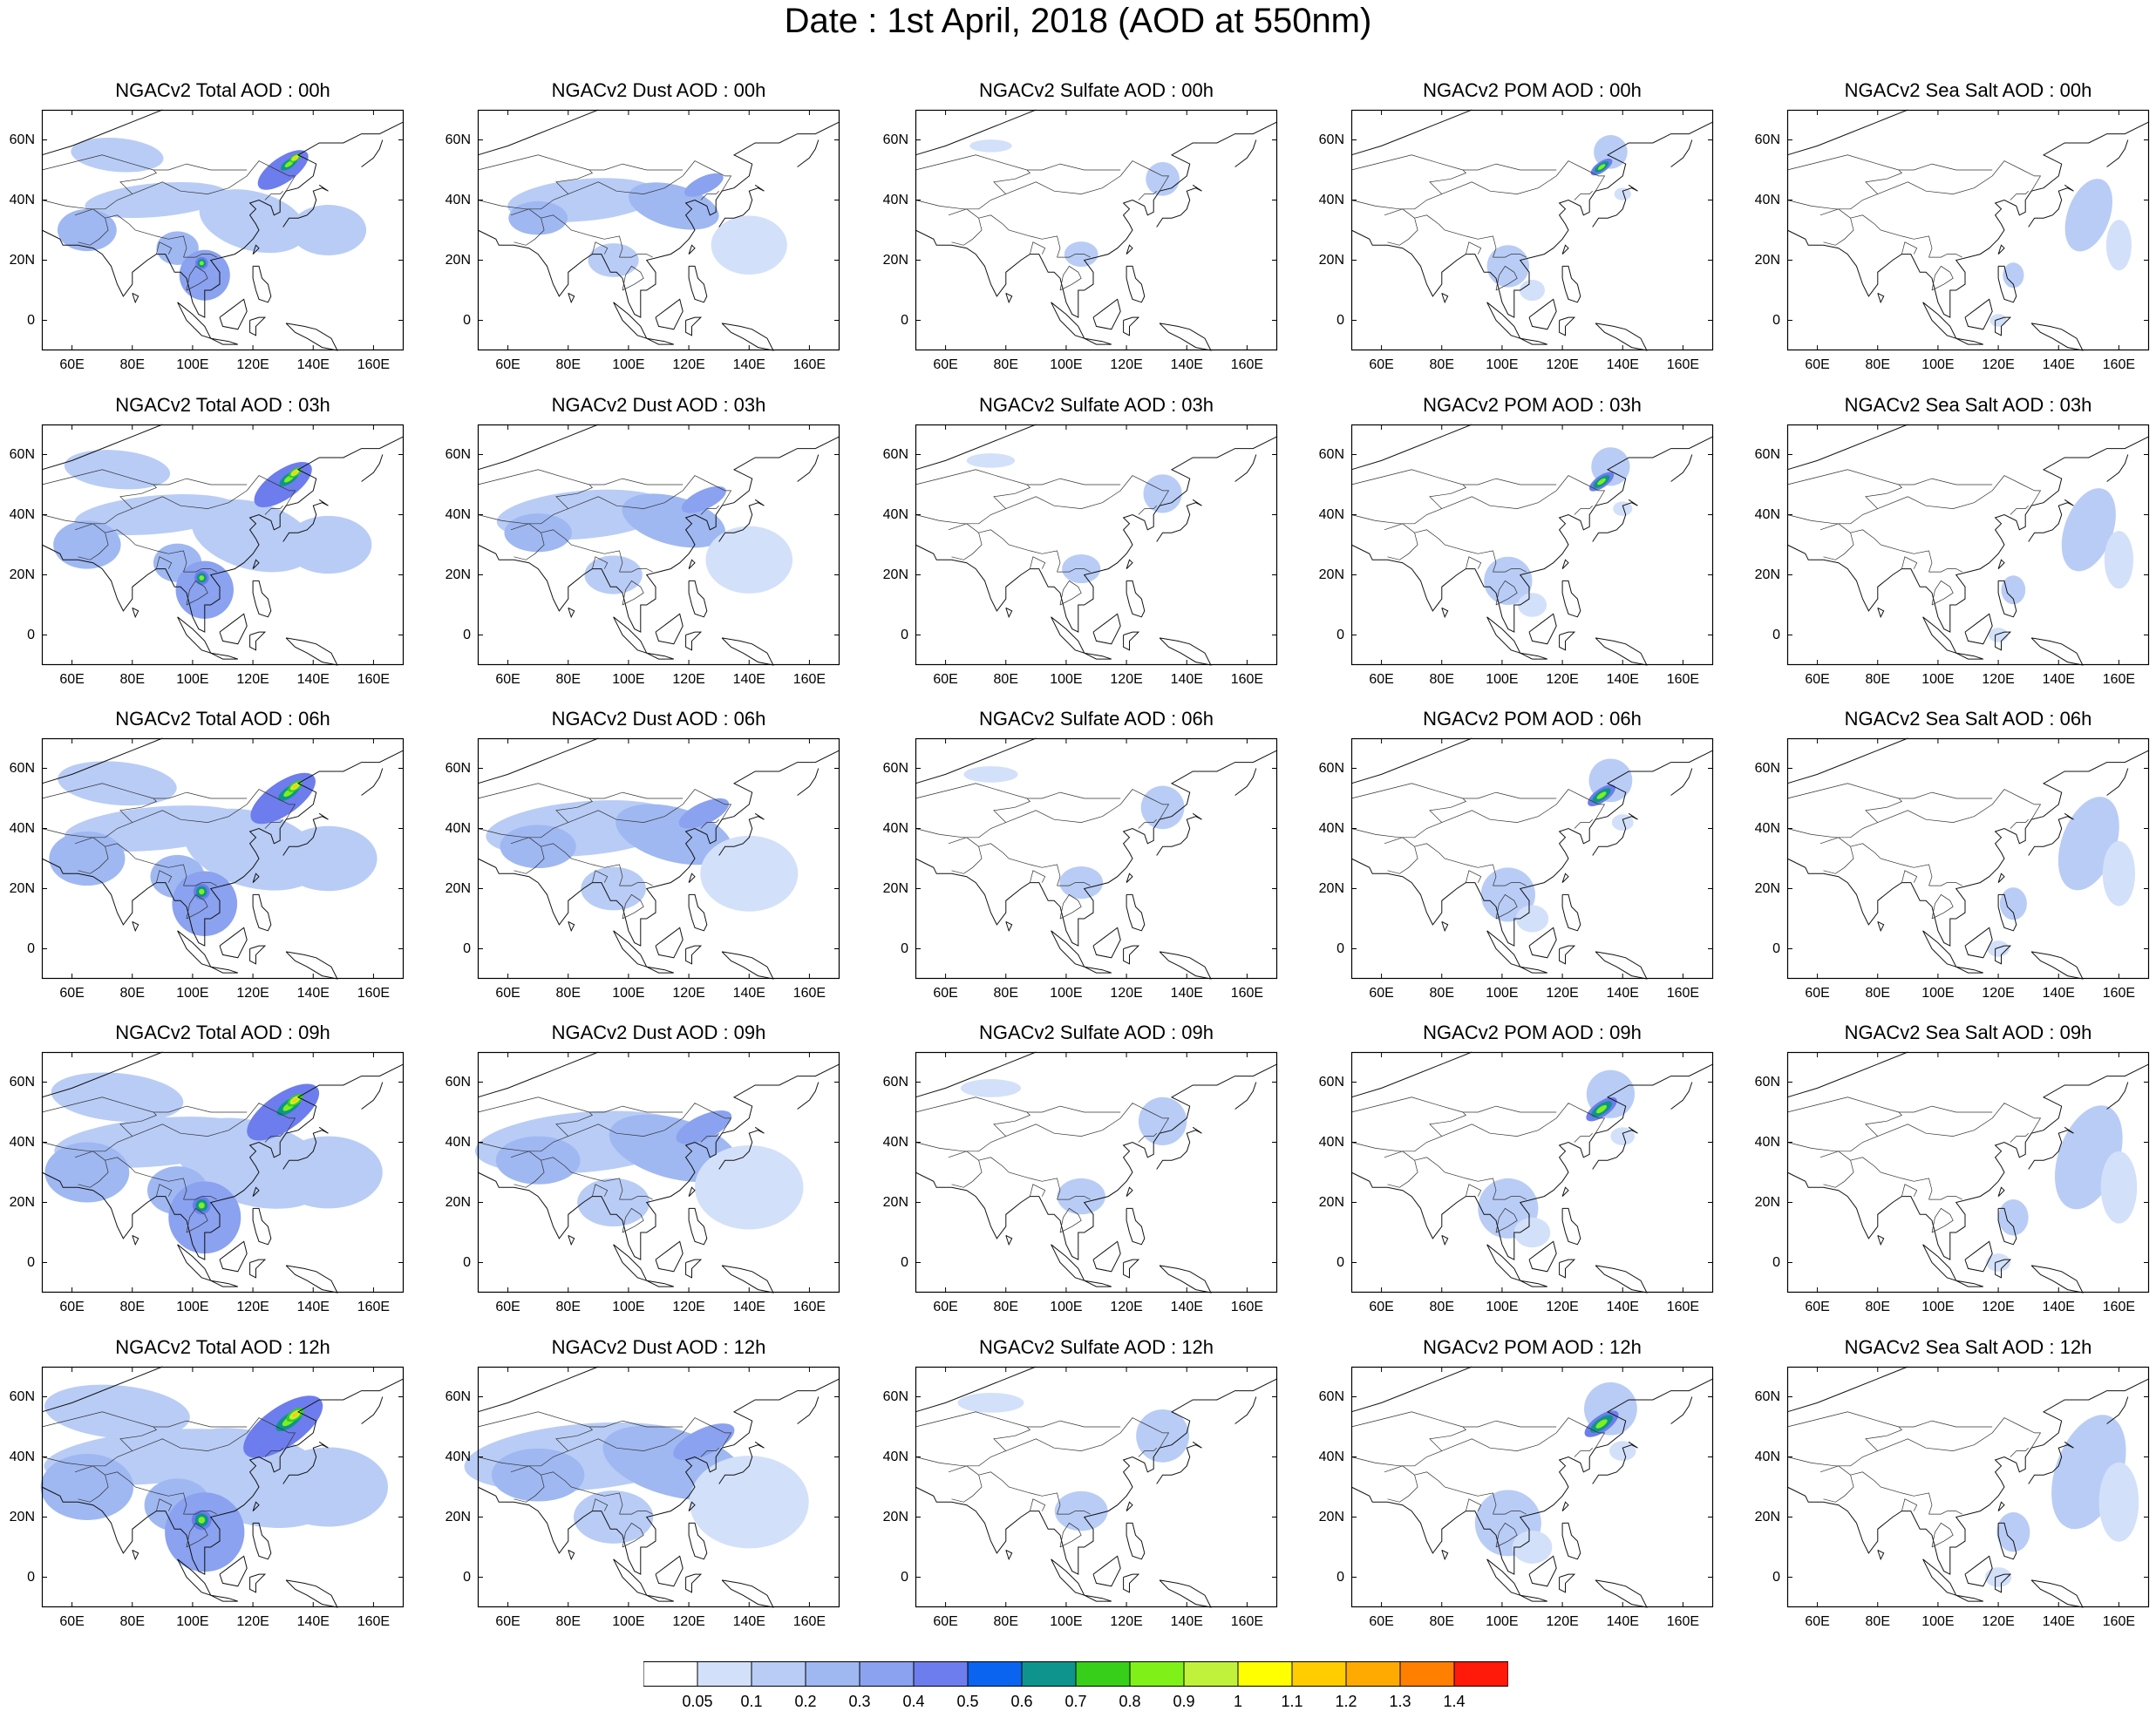 The image size is (2156, 1711). I want to click on page-title: Date : 1st April, 2018 (AOD at 550nm), so click(1078, 21).